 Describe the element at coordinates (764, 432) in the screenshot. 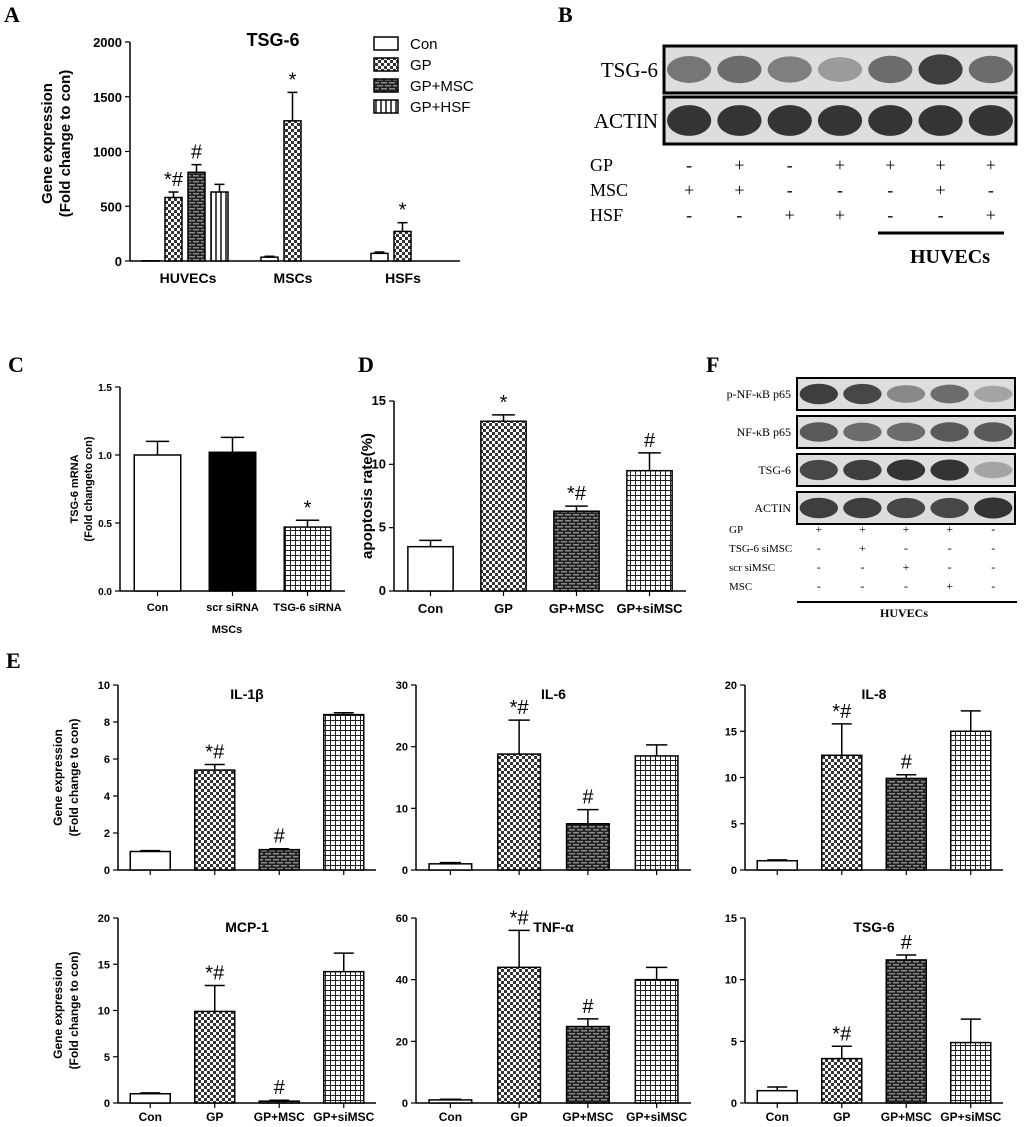

I see `band-label: NF-κB p65` at that location.